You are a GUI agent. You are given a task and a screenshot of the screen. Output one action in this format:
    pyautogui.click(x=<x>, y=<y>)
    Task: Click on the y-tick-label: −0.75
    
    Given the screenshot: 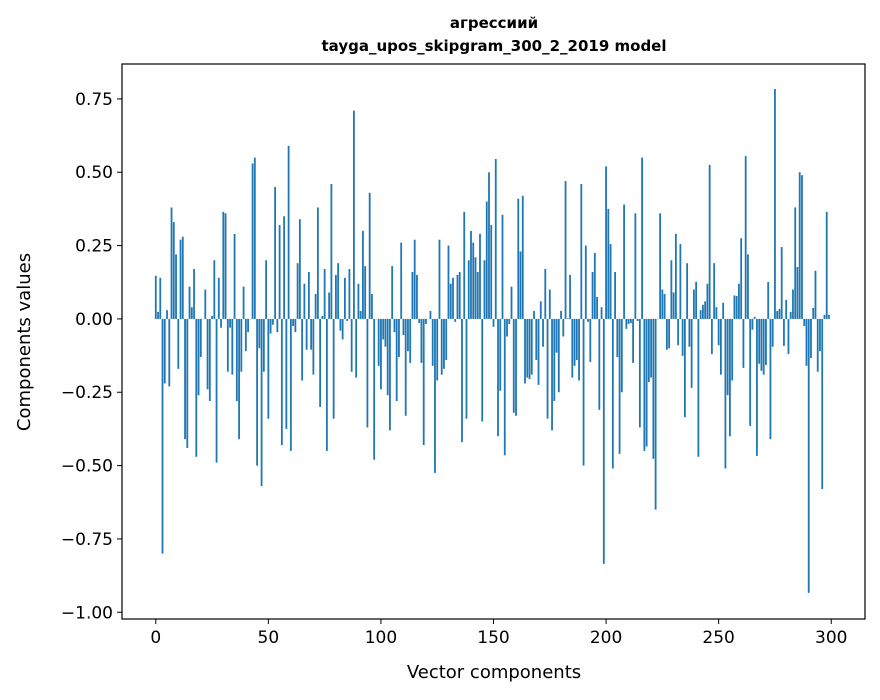 What is the action you would take?
    pyautogui.click(x=87, y=540)
    